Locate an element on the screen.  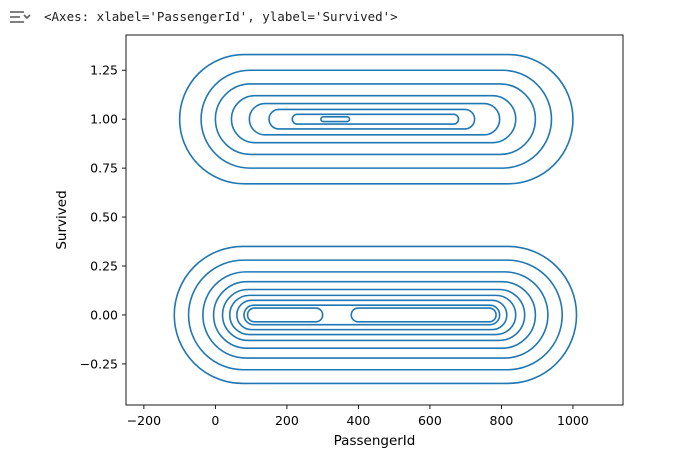
y-tick-label: 1.00 is located at coordinates (104, 119).